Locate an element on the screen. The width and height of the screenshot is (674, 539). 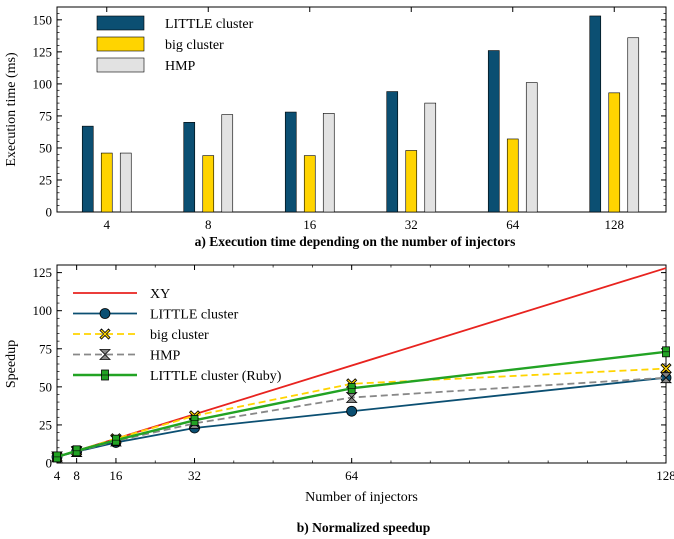
x-tick-label-a: 4 is located at coordinates (107, 224).